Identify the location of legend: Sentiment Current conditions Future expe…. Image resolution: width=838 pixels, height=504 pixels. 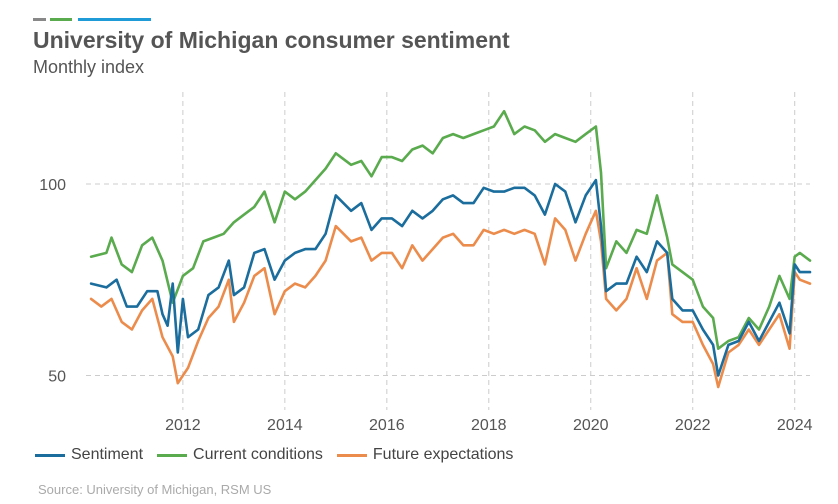
(281, 455).